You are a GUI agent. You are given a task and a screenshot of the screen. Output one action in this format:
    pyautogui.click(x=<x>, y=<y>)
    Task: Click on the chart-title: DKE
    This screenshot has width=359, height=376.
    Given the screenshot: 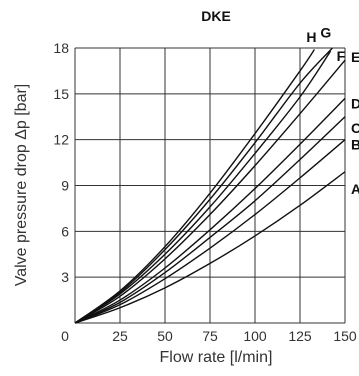 What is the action you would take?
    pyautogui.click(x=216, y=16)
    